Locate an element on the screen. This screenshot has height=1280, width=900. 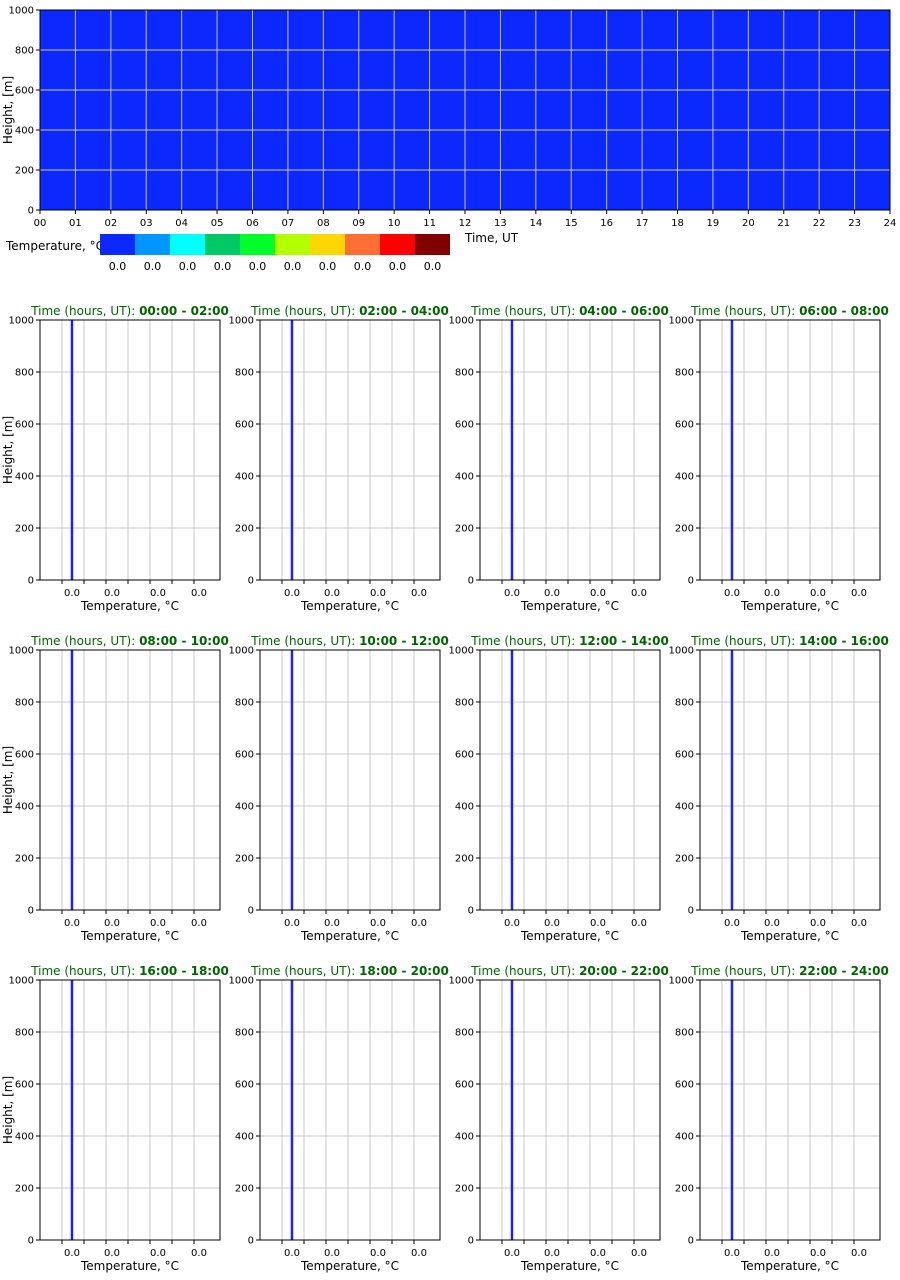
heatmap-x-tick-label: 16 is located at coordinates (606, 223).